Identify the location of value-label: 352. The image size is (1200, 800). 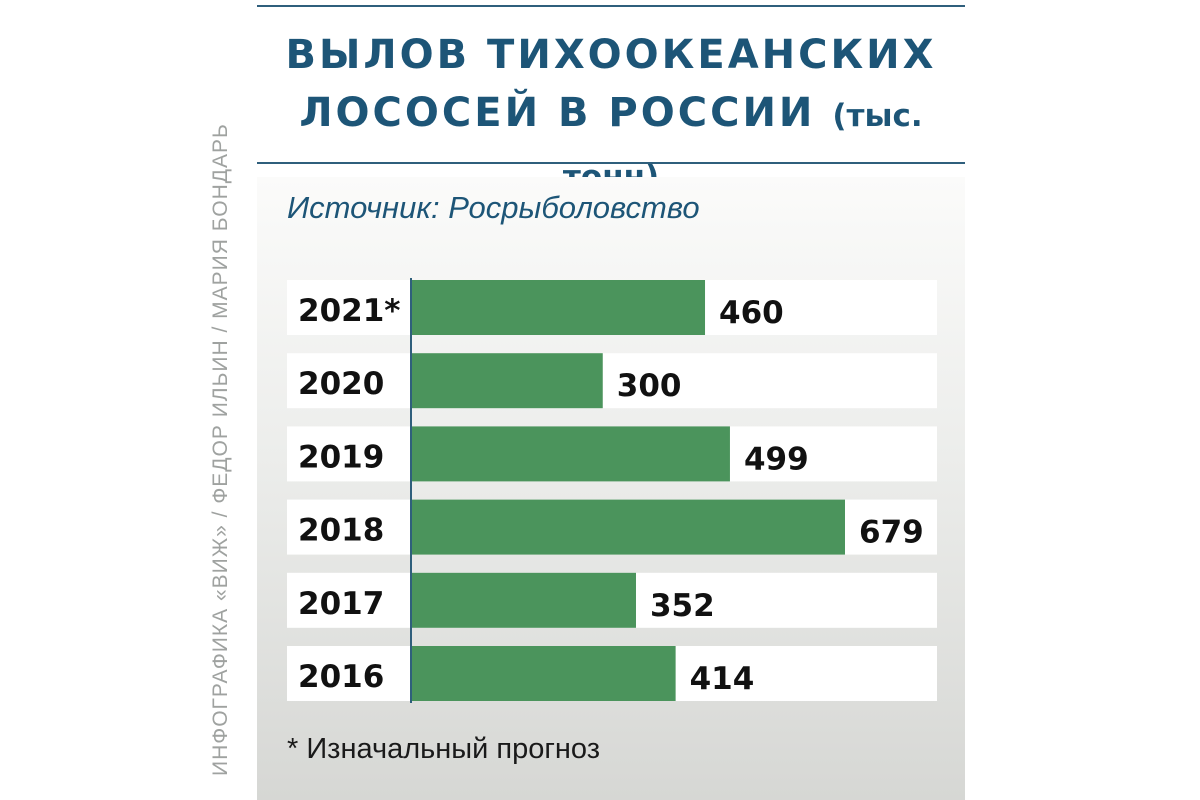
(682, 606).